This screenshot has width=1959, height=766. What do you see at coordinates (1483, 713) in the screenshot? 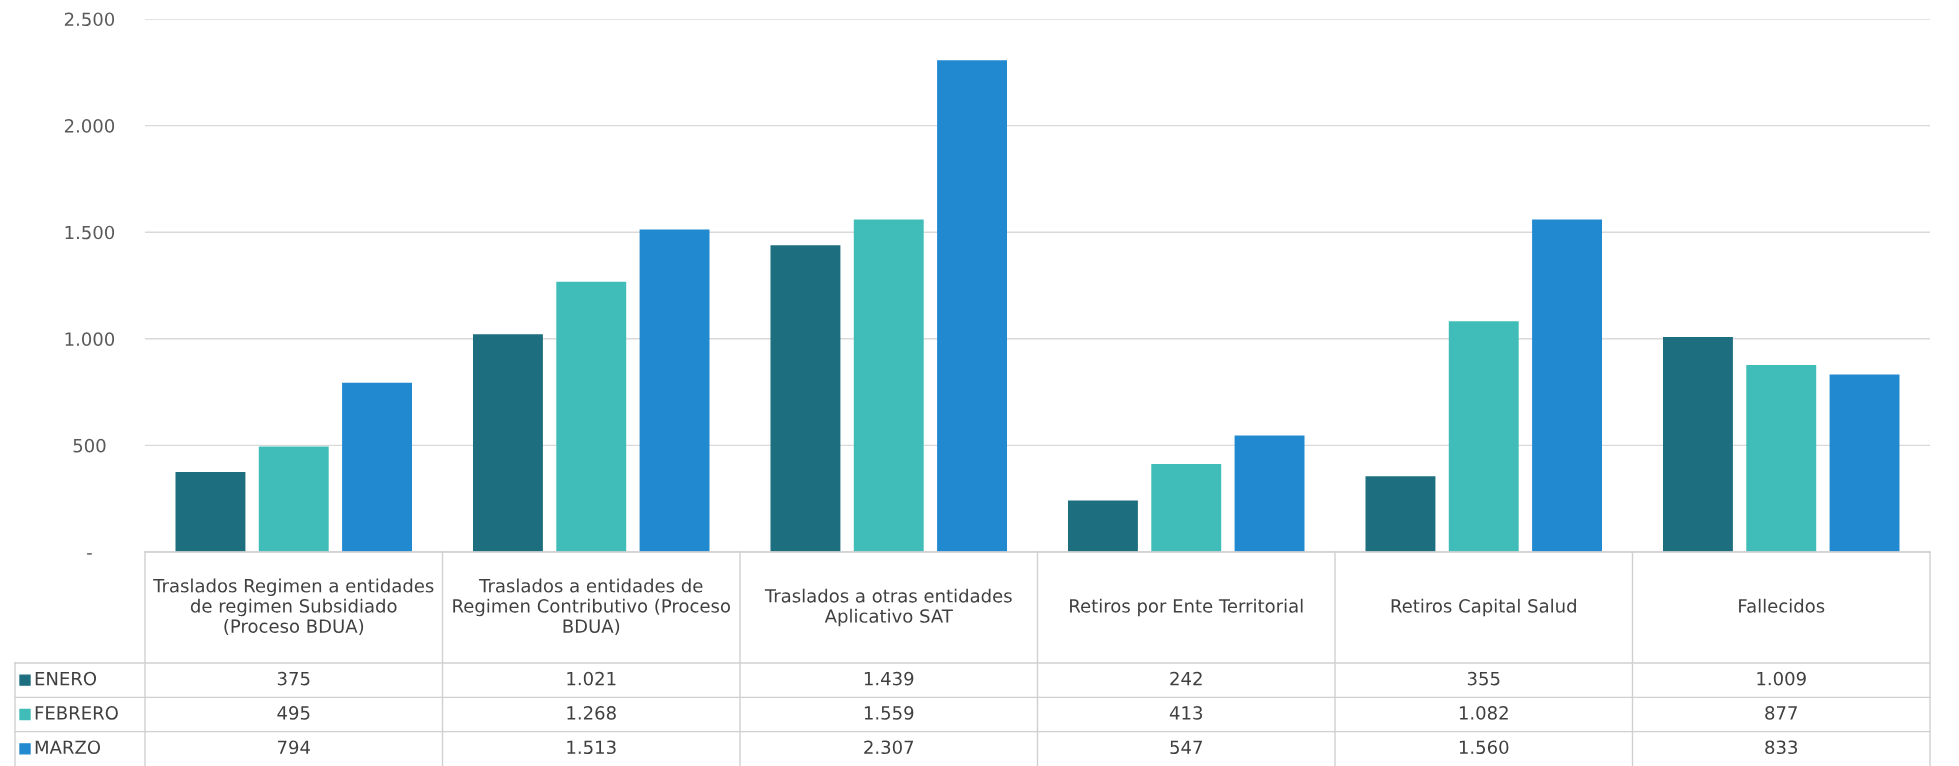
I see `data-label: 1.082` at bounding box center [1483, 713].